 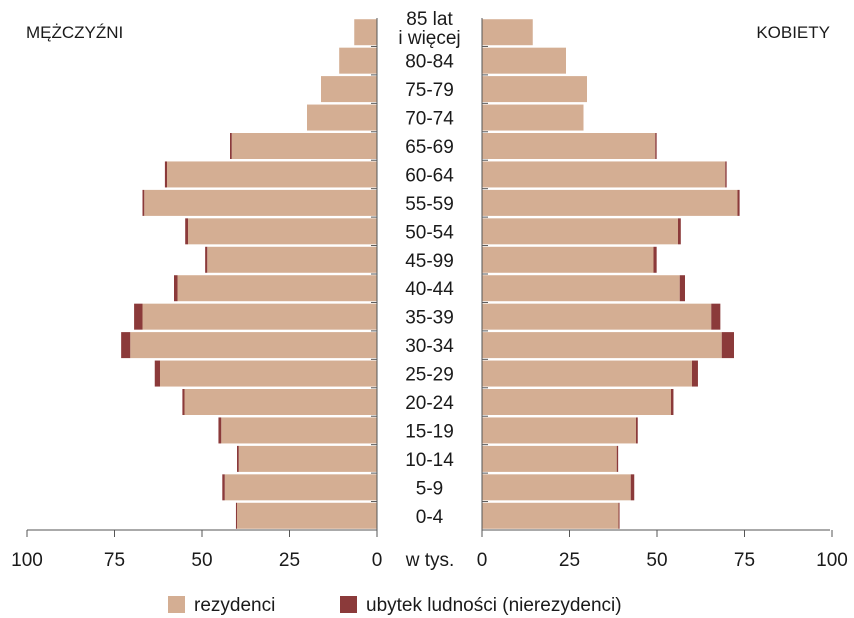 What do you see at coordinates (429, 318) in the screenshot?
I see `age-label: 35-39` at bounding box center [429, 318].